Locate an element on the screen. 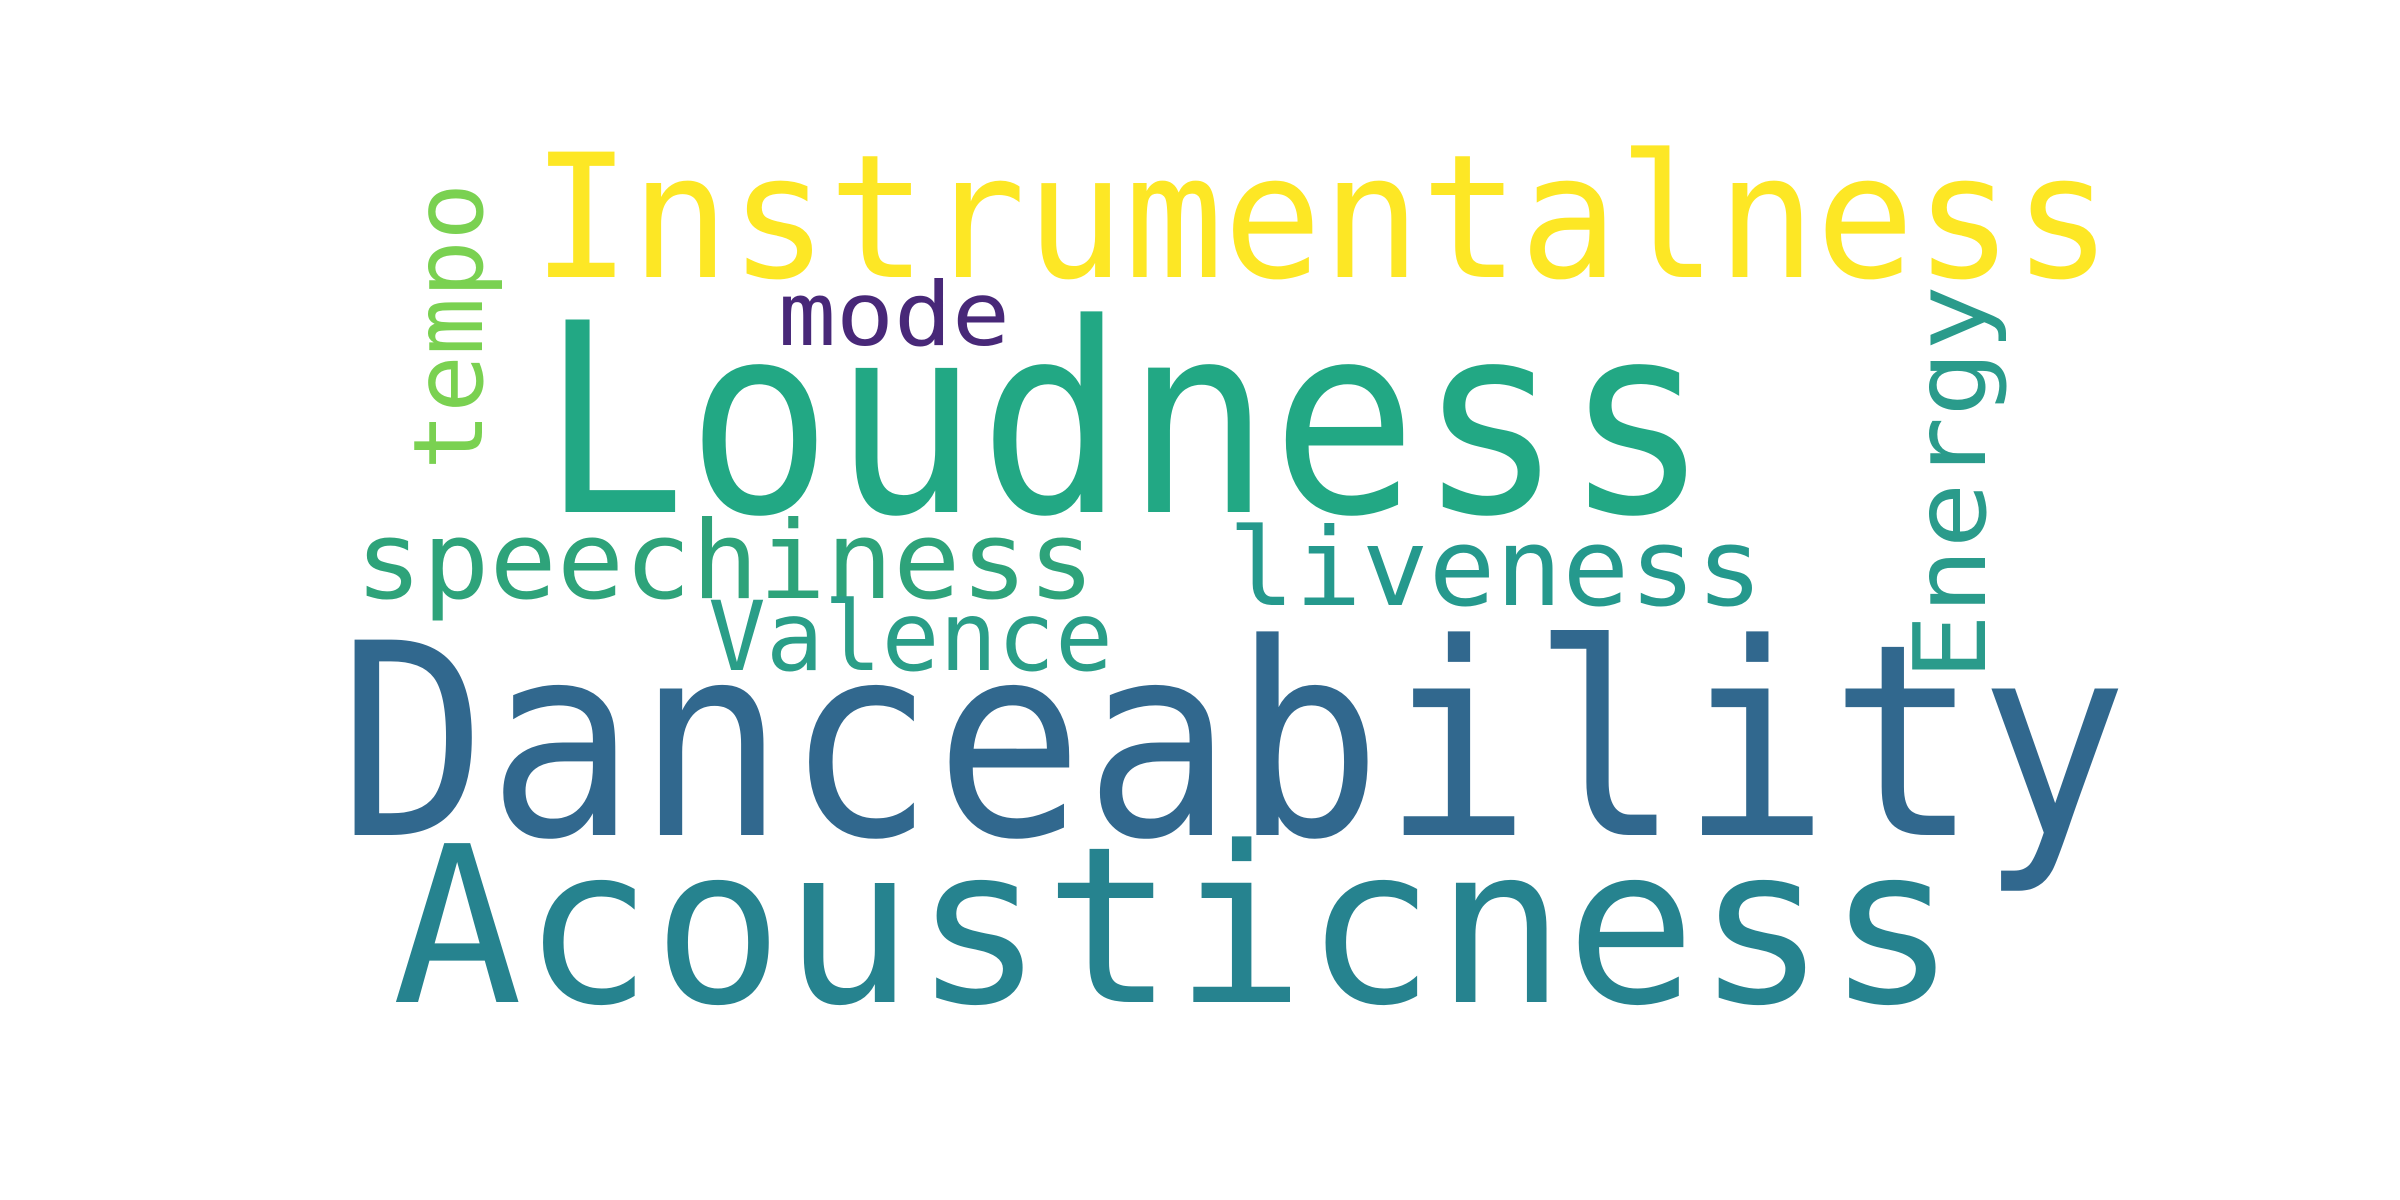 The width and height of the screenshot is (2400, 1200). word-mode: mode is located at coordinates (894, 314).